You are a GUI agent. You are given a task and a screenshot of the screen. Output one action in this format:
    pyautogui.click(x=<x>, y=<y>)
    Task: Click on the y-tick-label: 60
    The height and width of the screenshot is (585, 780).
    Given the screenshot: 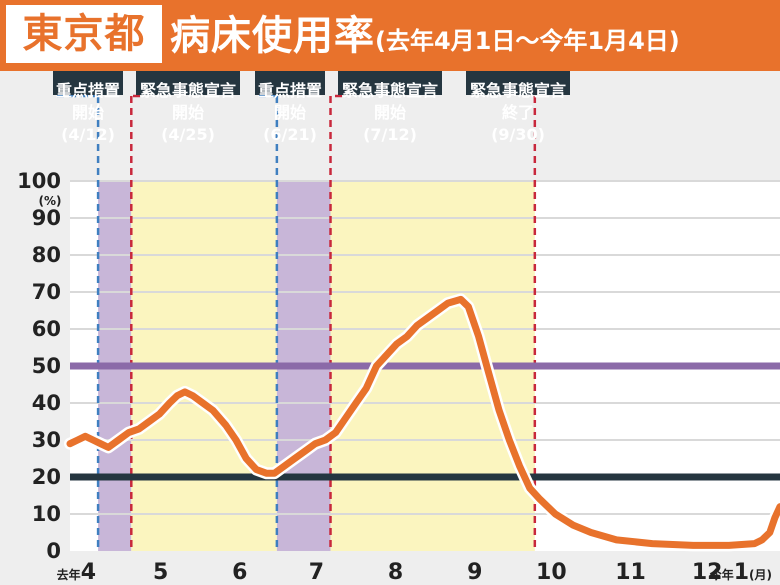 What is the action you would take?
    pyautogui.click(x=46, y=329)
    